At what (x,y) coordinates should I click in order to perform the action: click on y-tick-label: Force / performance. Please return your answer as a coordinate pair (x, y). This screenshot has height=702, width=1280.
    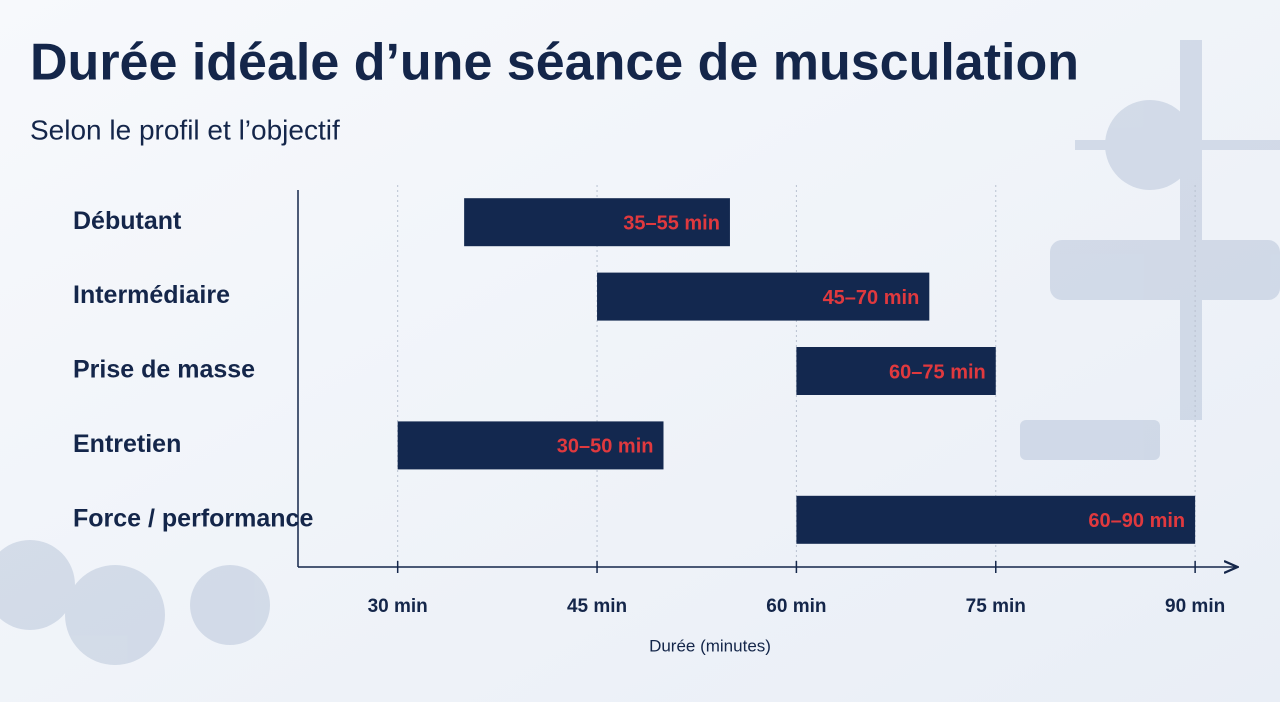
    Looking at the image, I should click on (193, 518).